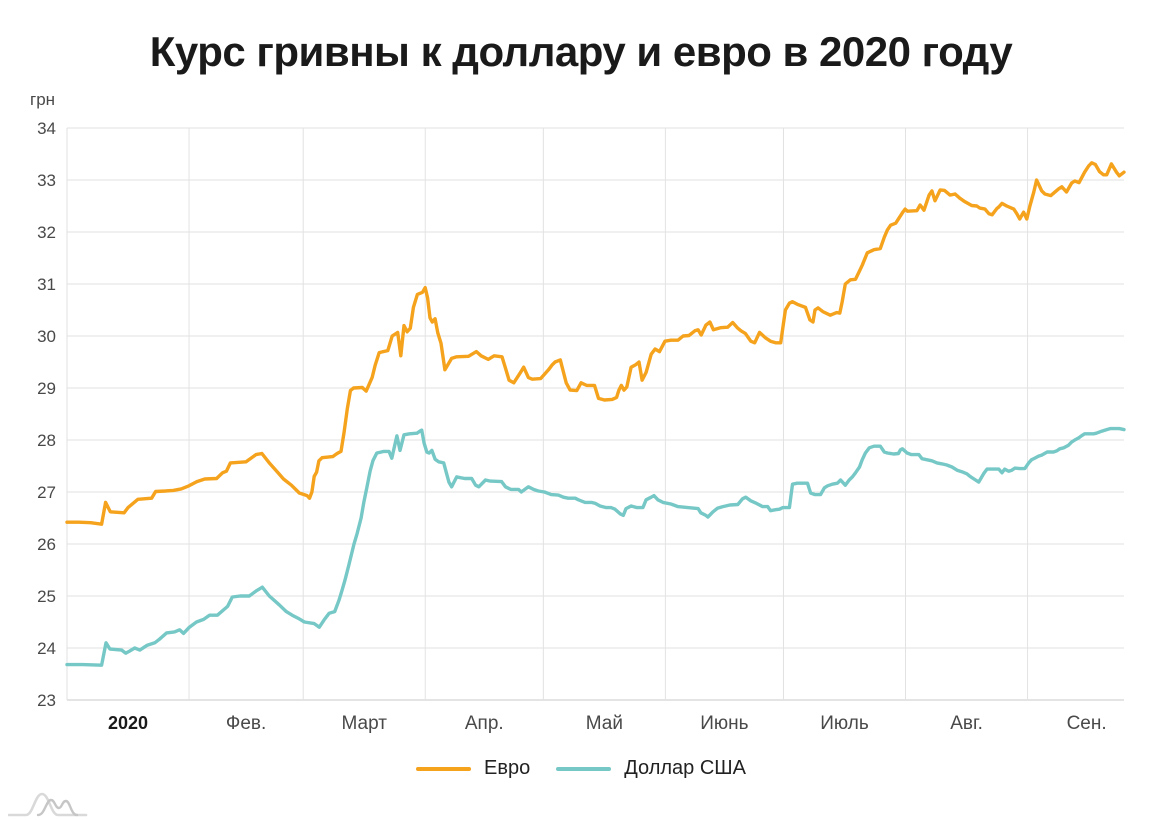 The height and width of the screenshot is (820, 1162). What do you see at coordinates (685, 768) in the screenshot?
I see `legend-label: Доллар США` at bounding box center [685, 768].